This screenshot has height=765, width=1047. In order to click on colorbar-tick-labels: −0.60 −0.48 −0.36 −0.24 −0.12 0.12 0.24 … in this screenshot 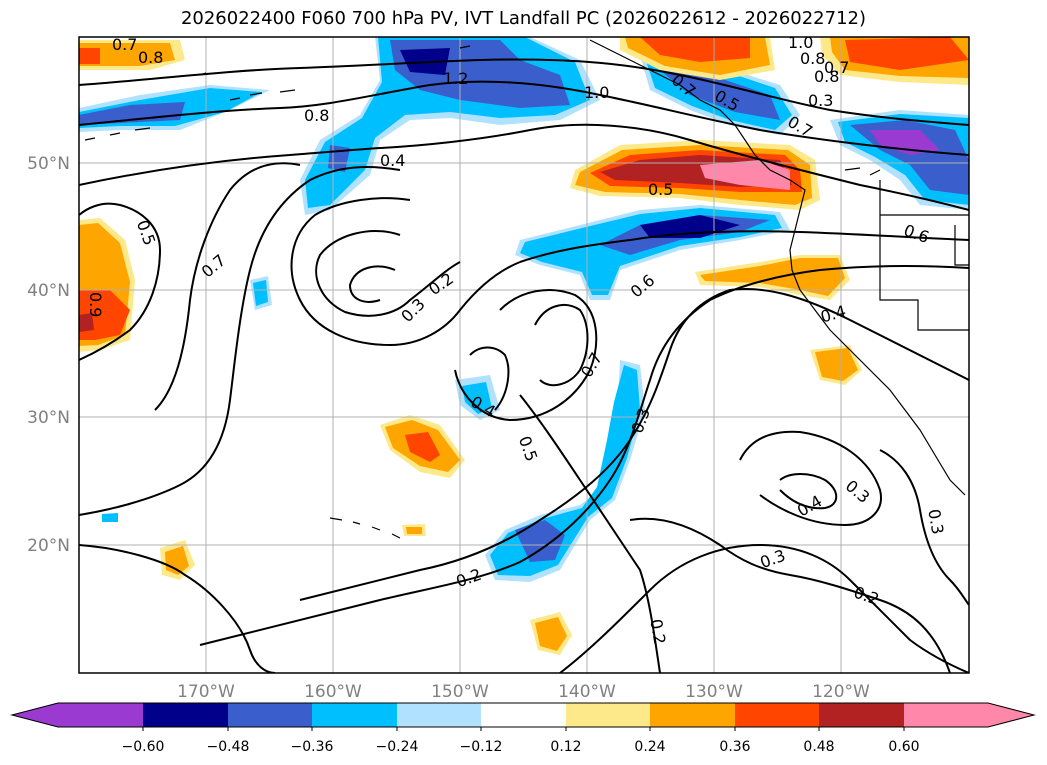, I will do `click(521, 747)`.